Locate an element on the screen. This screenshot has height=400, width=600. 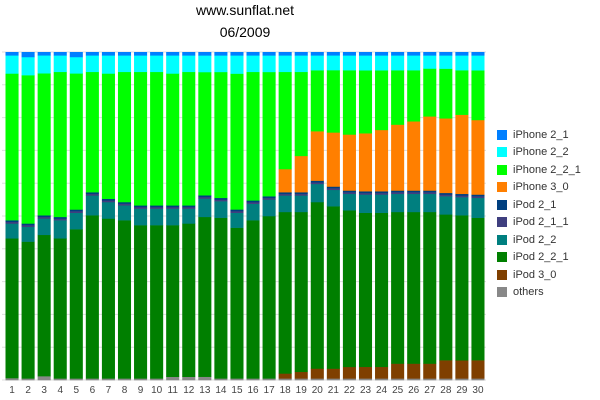
legend-label: iPhone 2_1 is located at coordinates (541, 134).